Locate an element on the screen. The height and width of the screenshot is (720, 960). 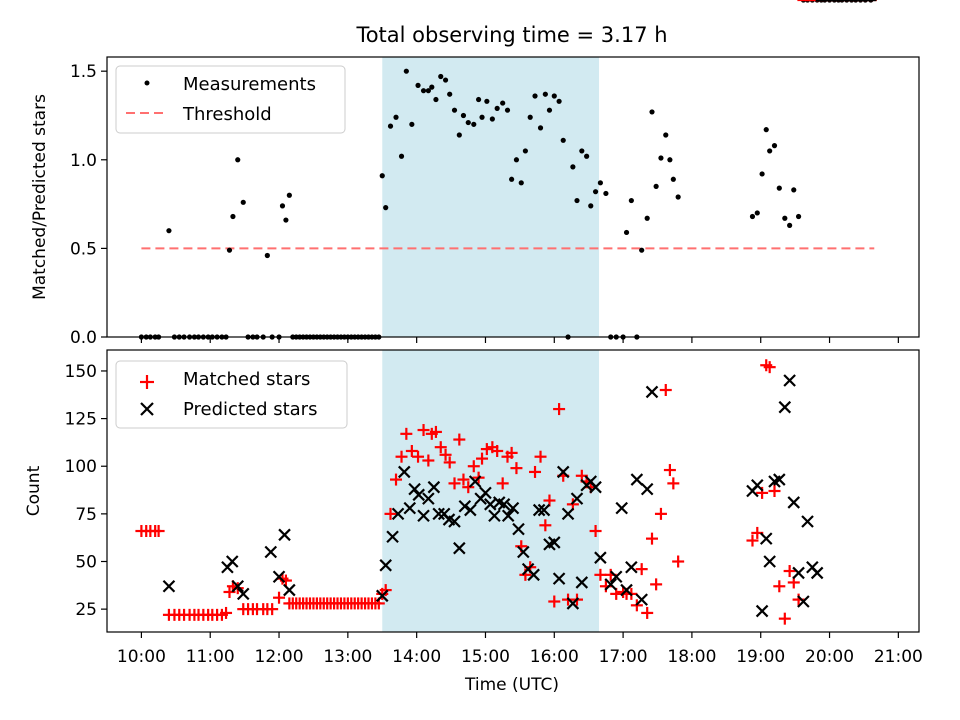
legend-matched-marker is located at coordinates (147, 382).